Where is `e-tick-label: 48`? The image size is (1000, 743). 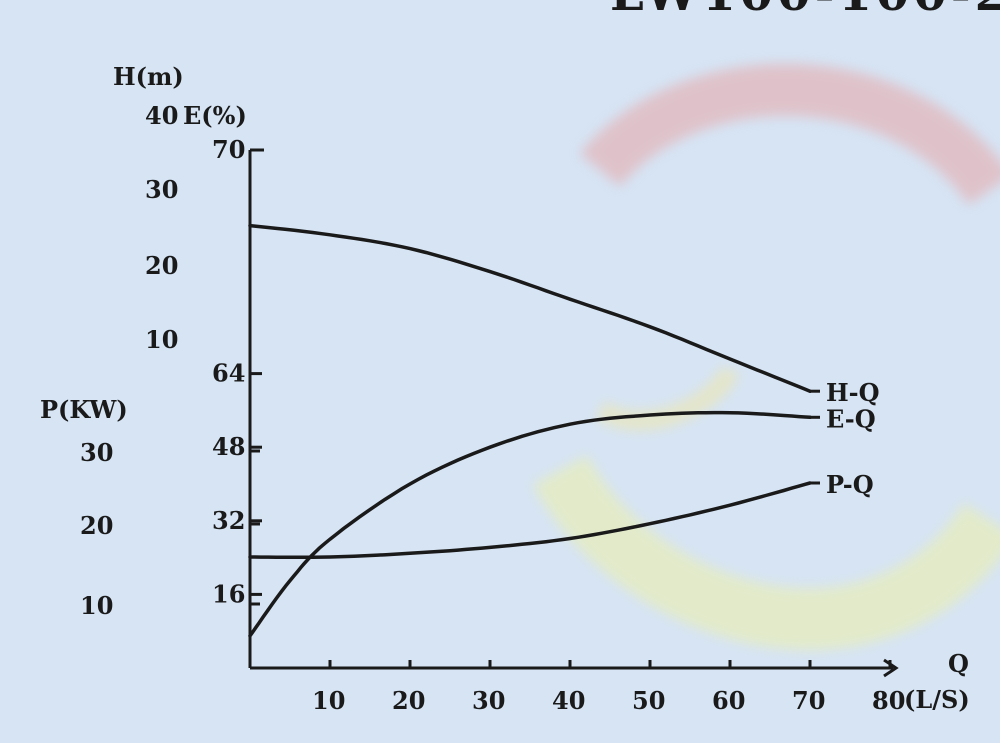
e-tick-label: 48 is located at coordinates (228, 446).